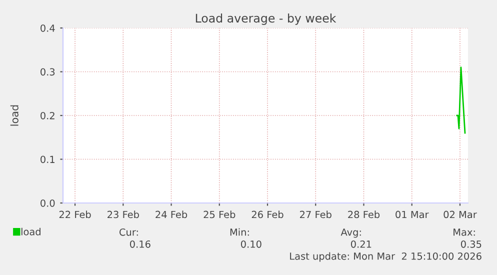 The image size is (497, 275). I want to click on text: Min:, so click(239, 232).